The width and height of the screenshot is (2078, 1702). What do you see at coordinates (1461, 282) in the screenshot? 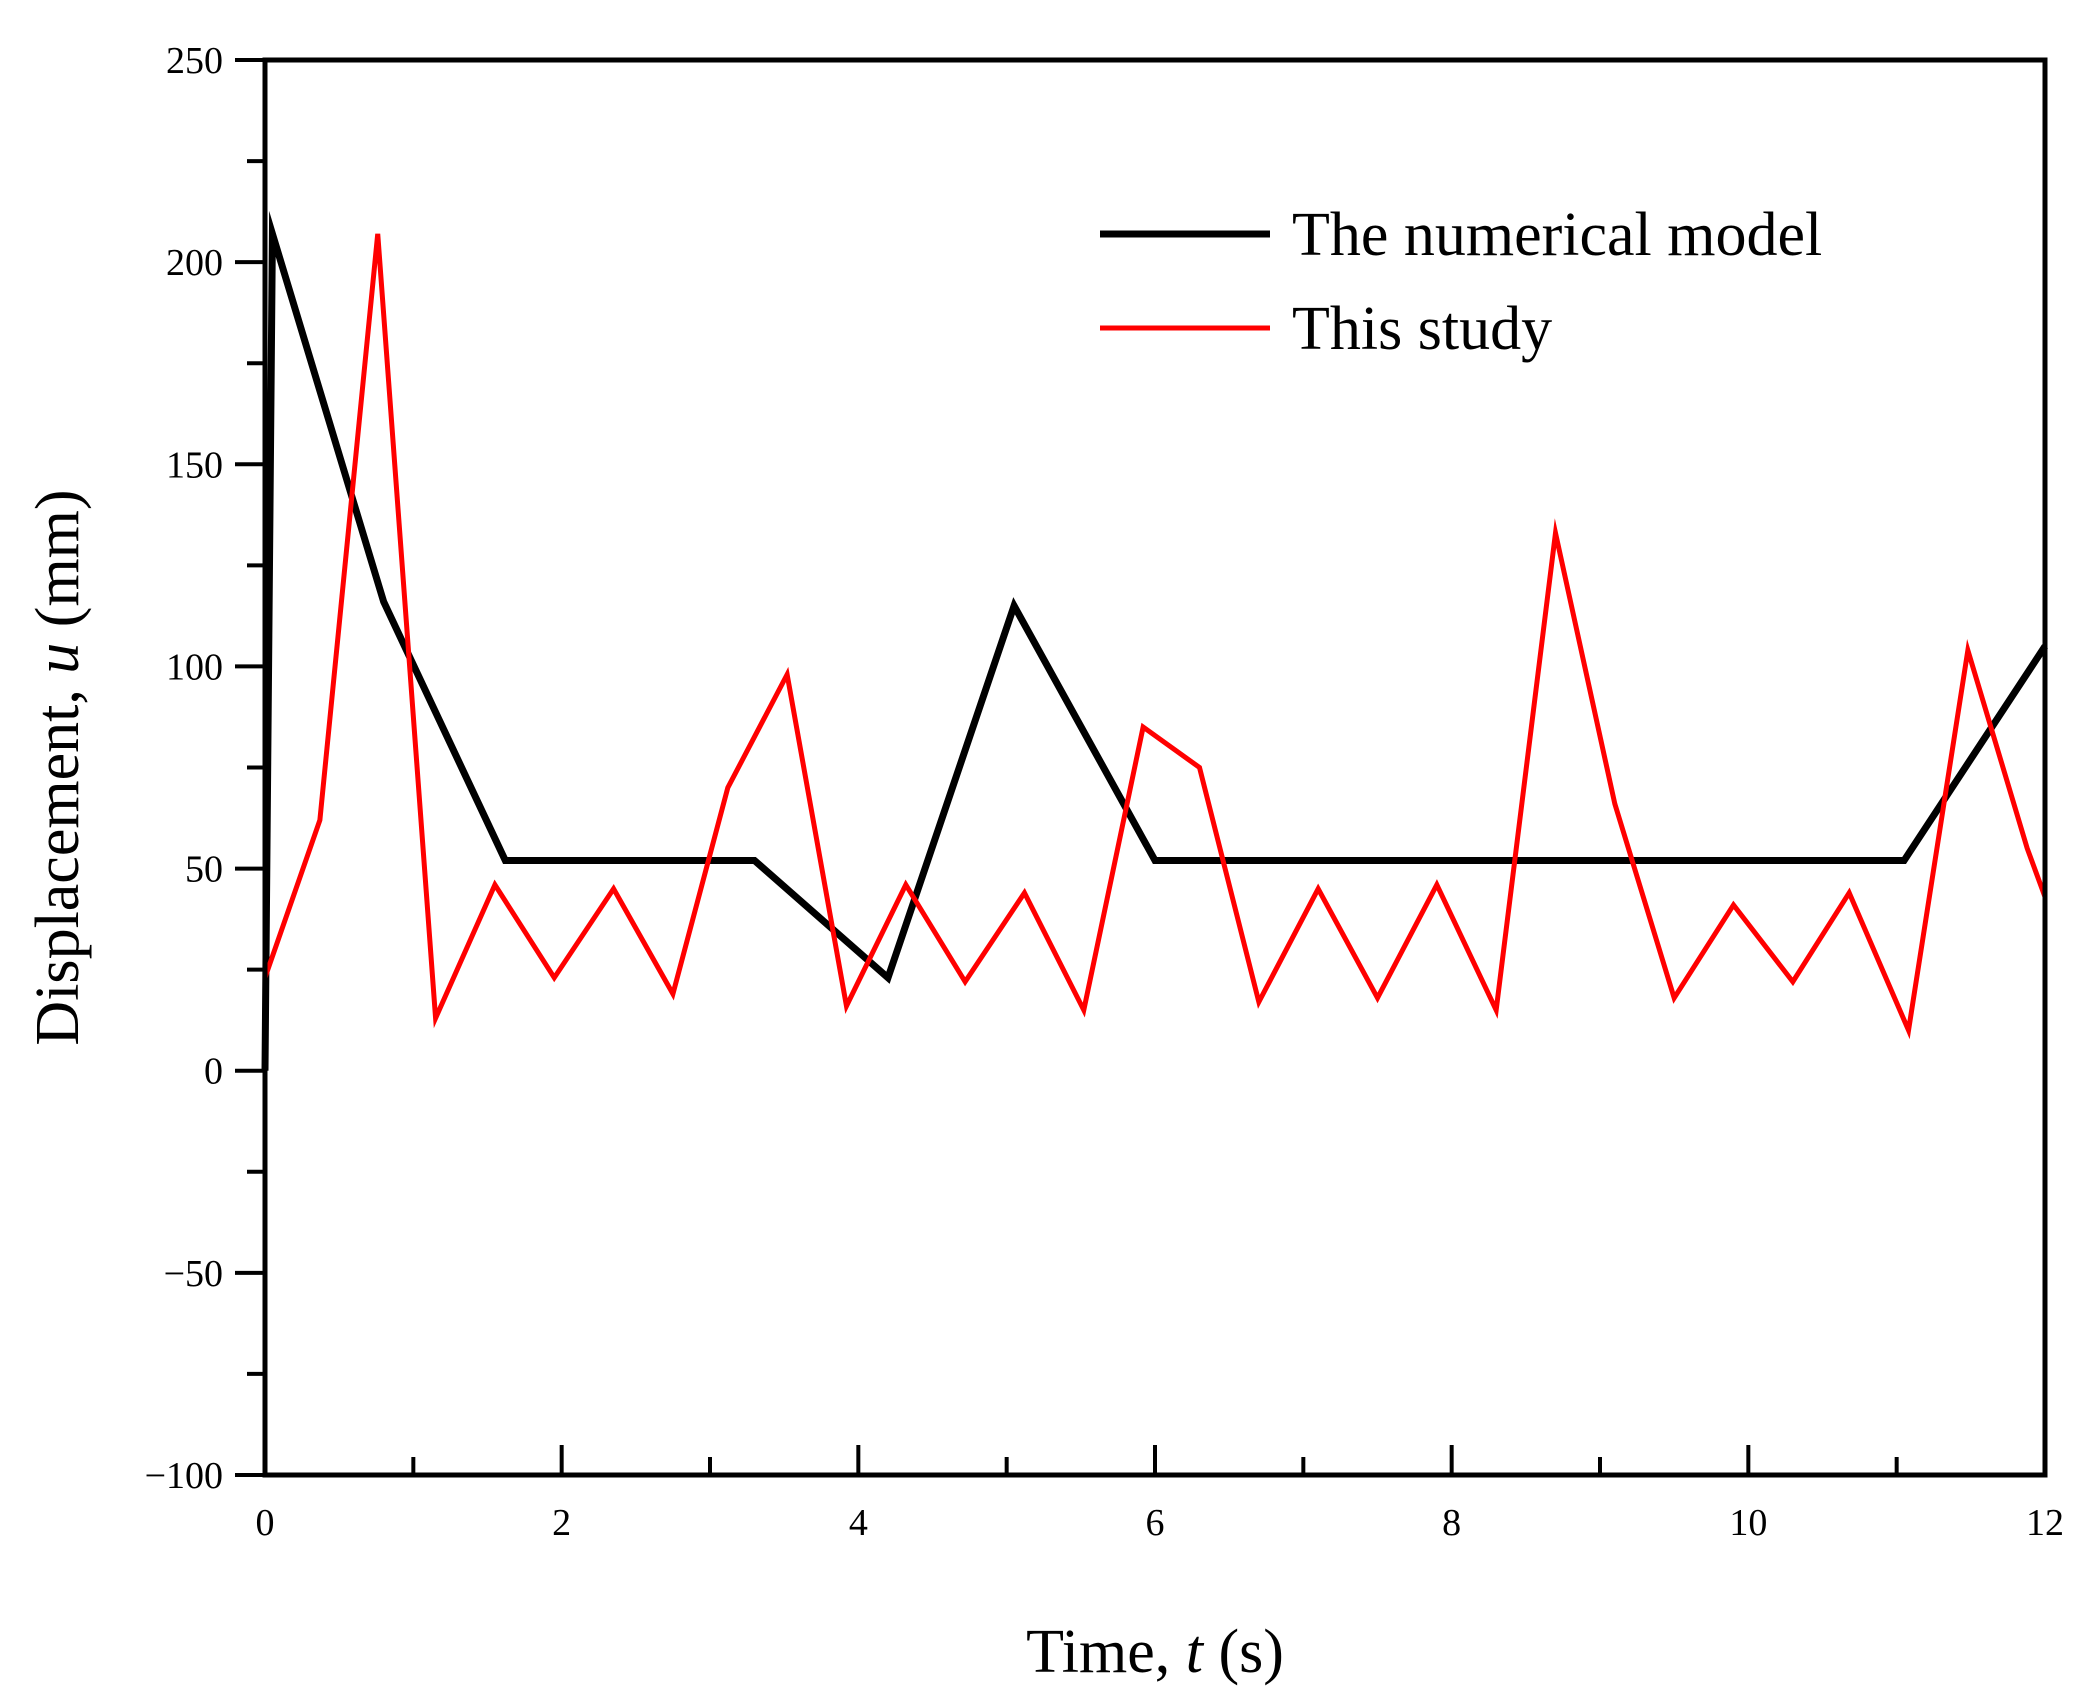
I see `legend: The numerical model This study` at bounding box center [1461, 282].